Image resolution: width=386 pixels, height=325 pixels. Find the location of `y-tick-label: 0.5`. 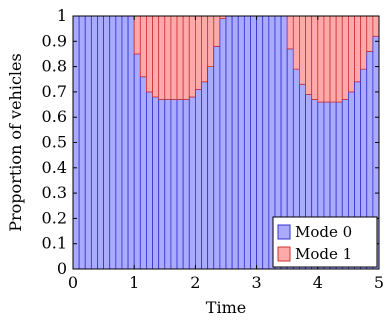

y-tick-label: 0.5 is located at coordinates (54, 142).